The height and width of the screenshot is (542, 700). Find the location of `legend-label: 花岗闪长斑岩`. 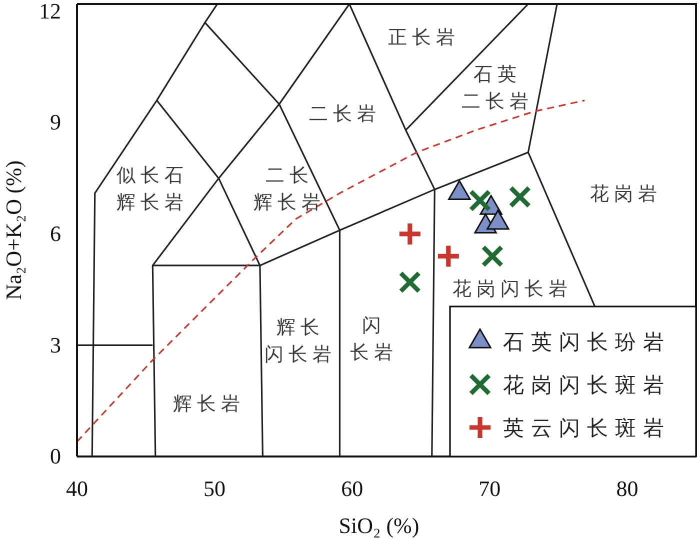

legend-label: 花岗闪长斑岩 is located at coordinates (587, 385).